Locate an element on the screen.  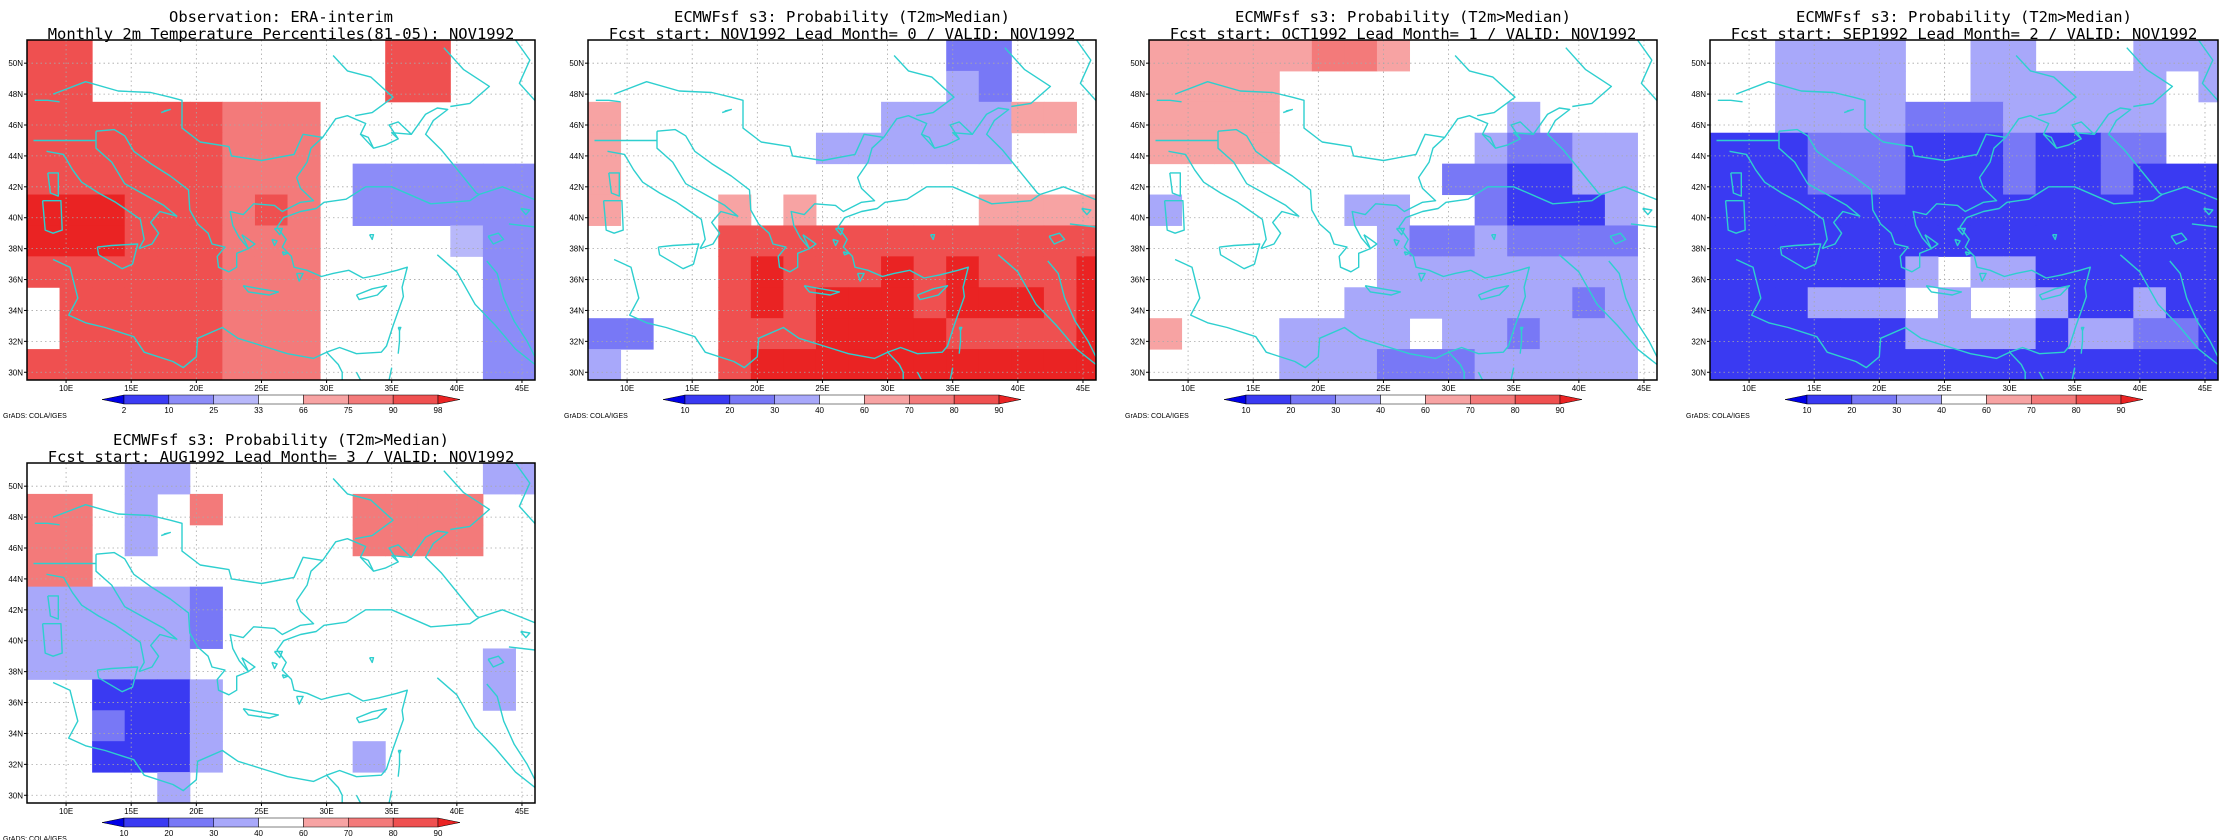
panel-title-line1: ECMWFsf s3: Probability (T2m>Median) is located at coordinates (1403, 17).